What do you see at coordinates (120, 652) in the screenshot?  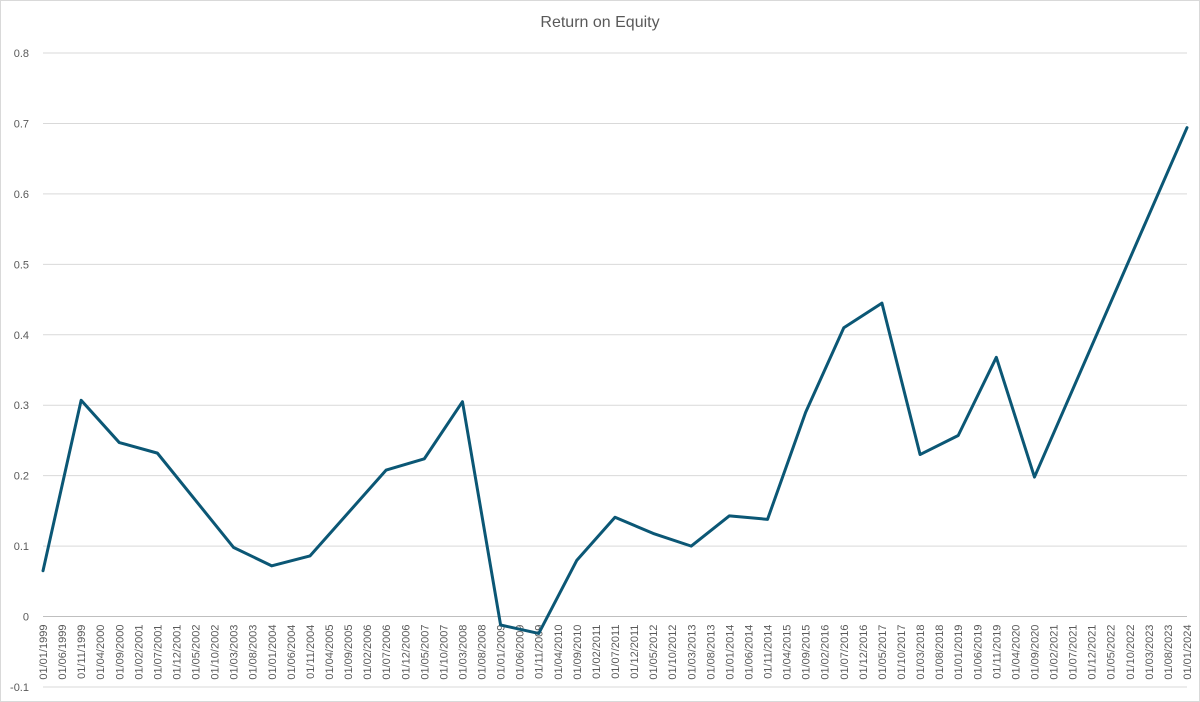 I see `x-tick-label: 01/09/2000` at bounding box center [120, 652].